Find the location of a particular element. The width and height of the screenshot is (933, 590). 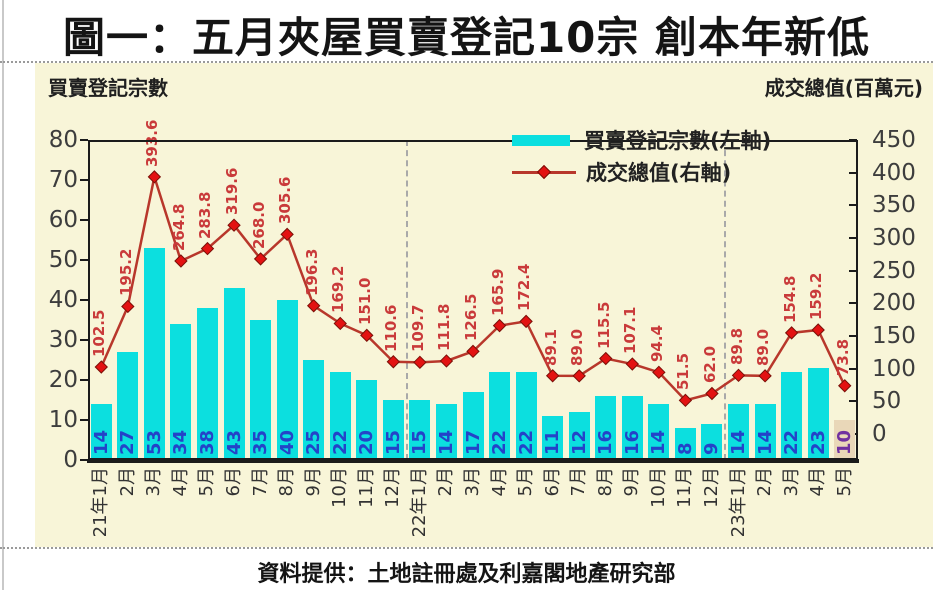

chart-title: 圖一：五月夾屋買賣登記10宗 創本年新低 is located at coordinates (466, 37).